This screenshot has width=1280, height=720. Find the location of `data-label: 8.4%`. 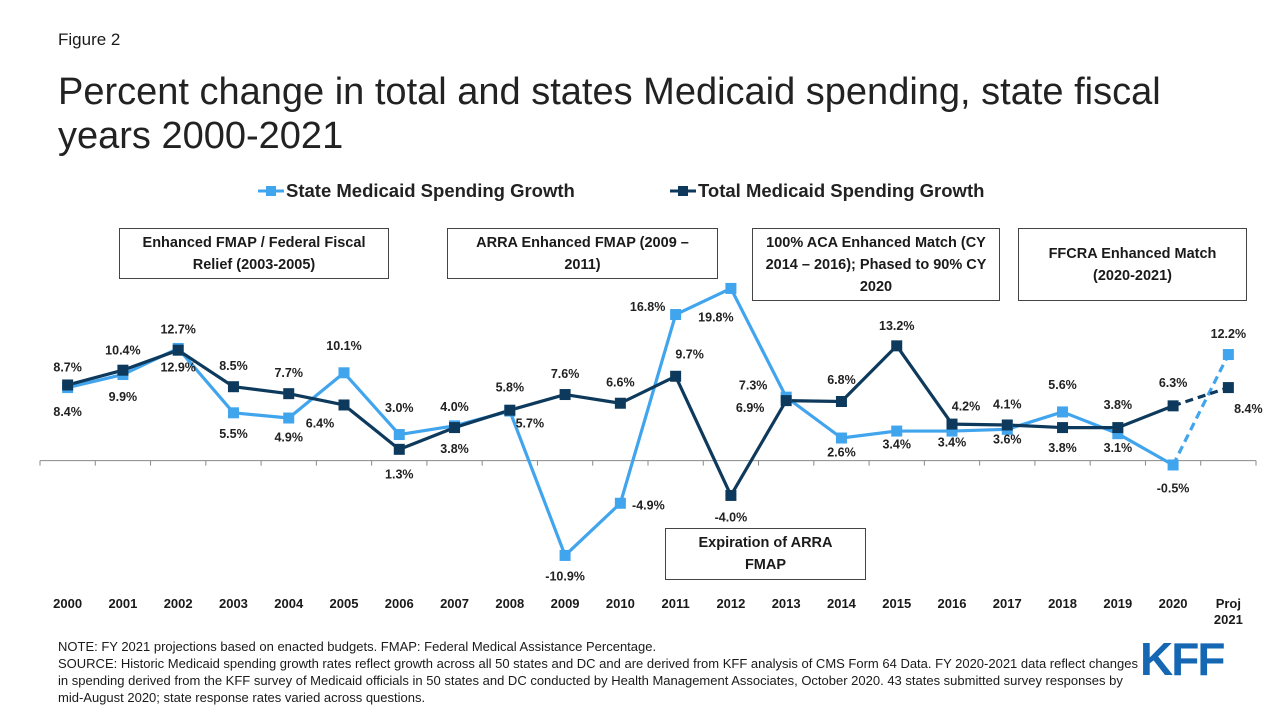

data-label: 8.4% is located at coordinates (67, 412).